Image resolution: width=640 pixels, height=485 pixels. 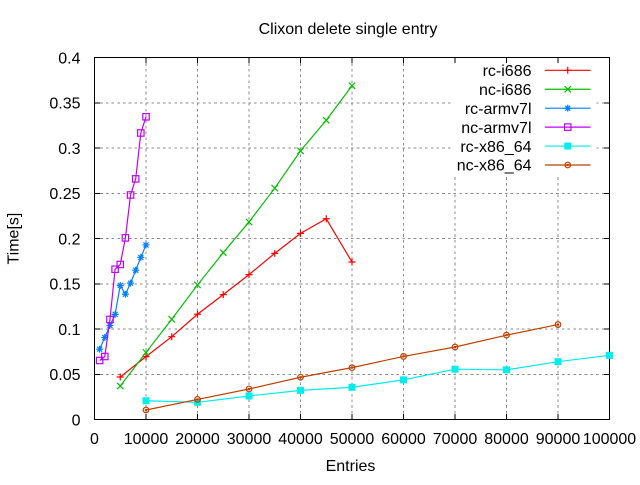 I want to click on svg-text: nc-armv7l, so click(x=496, y=128).